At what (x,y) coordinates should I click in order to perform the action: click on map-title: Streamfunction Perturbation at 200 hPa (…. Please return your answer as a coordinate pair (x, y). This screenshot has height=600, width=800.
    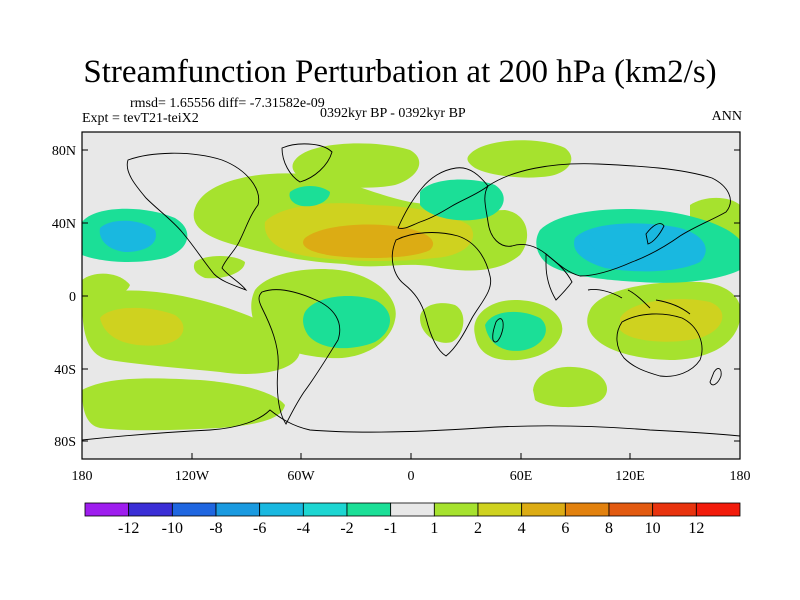
    Looking at the image, I should click on (400, 72).